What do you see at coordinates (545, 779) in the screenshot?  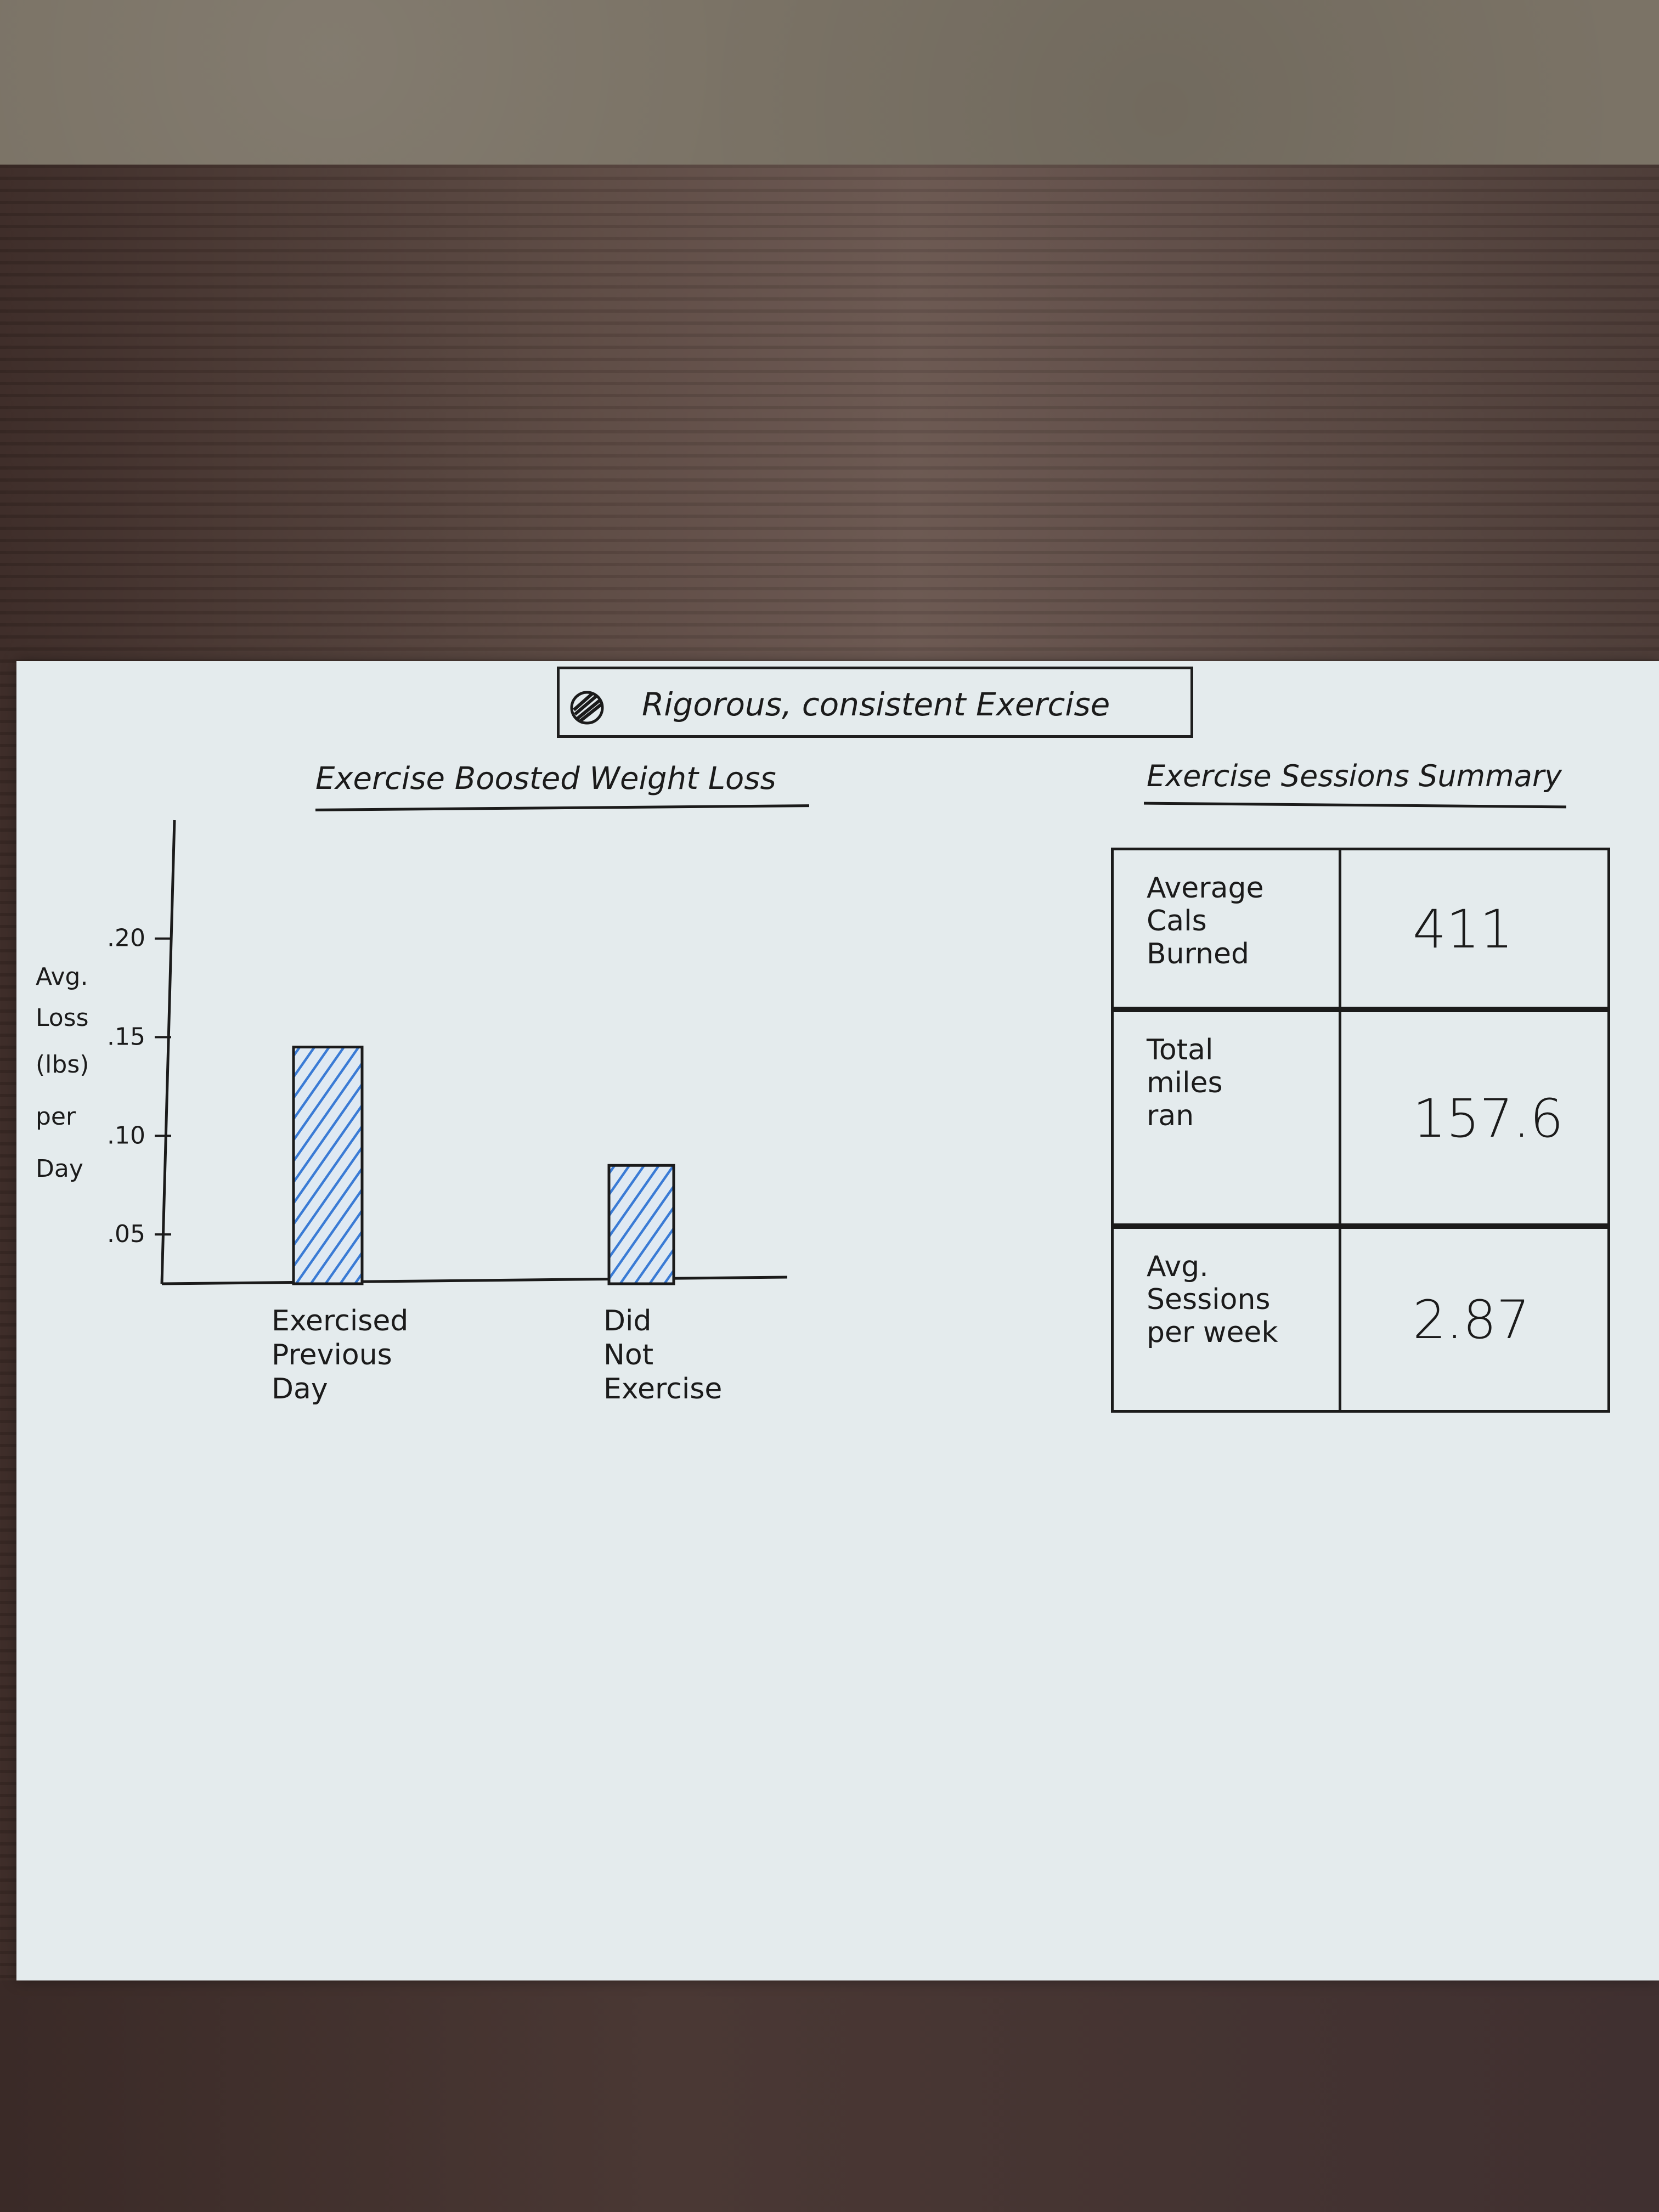 I see `chart-title: Exercise Boosted Weight Loss` at bounding box center [545, 779].